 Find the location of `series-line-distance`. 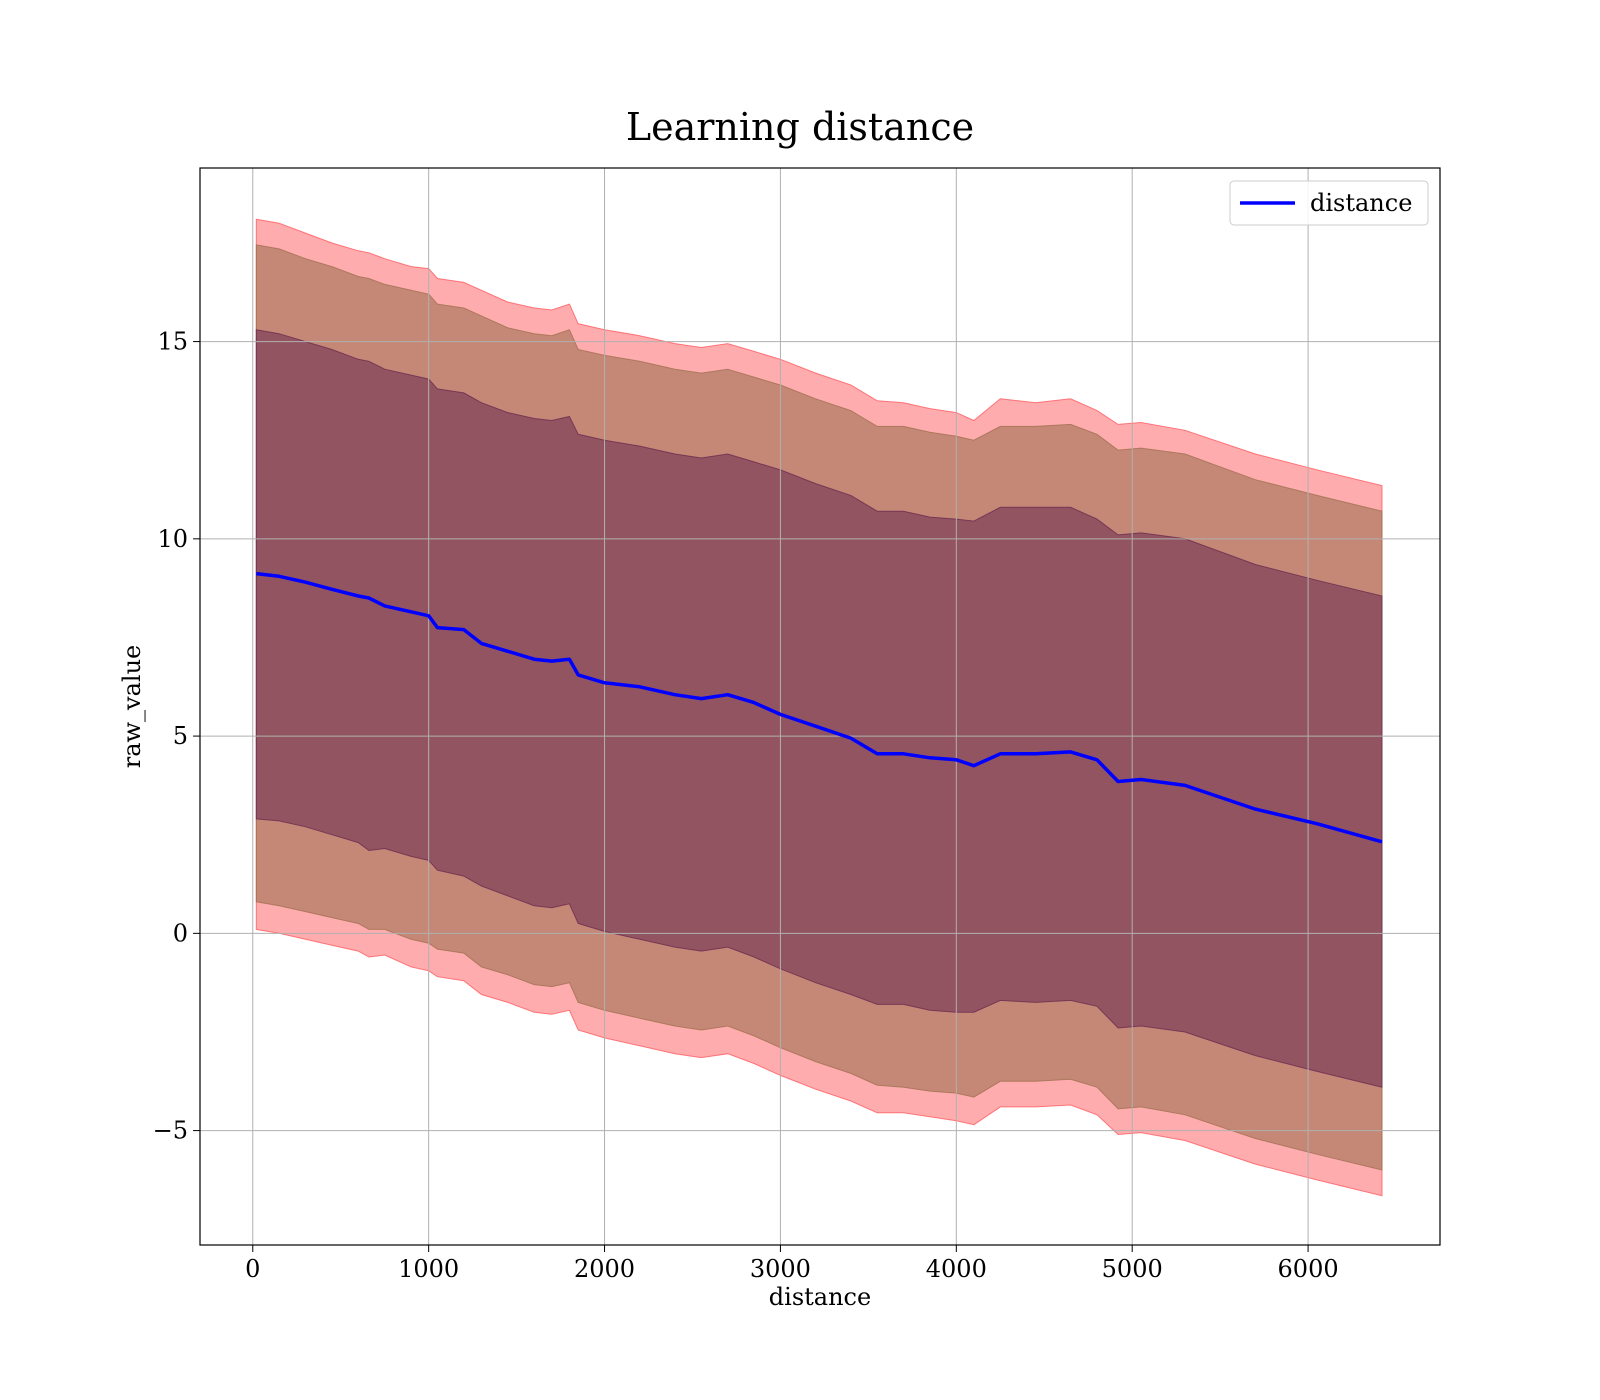

series-line-distance is located at coordinates (819, 707).